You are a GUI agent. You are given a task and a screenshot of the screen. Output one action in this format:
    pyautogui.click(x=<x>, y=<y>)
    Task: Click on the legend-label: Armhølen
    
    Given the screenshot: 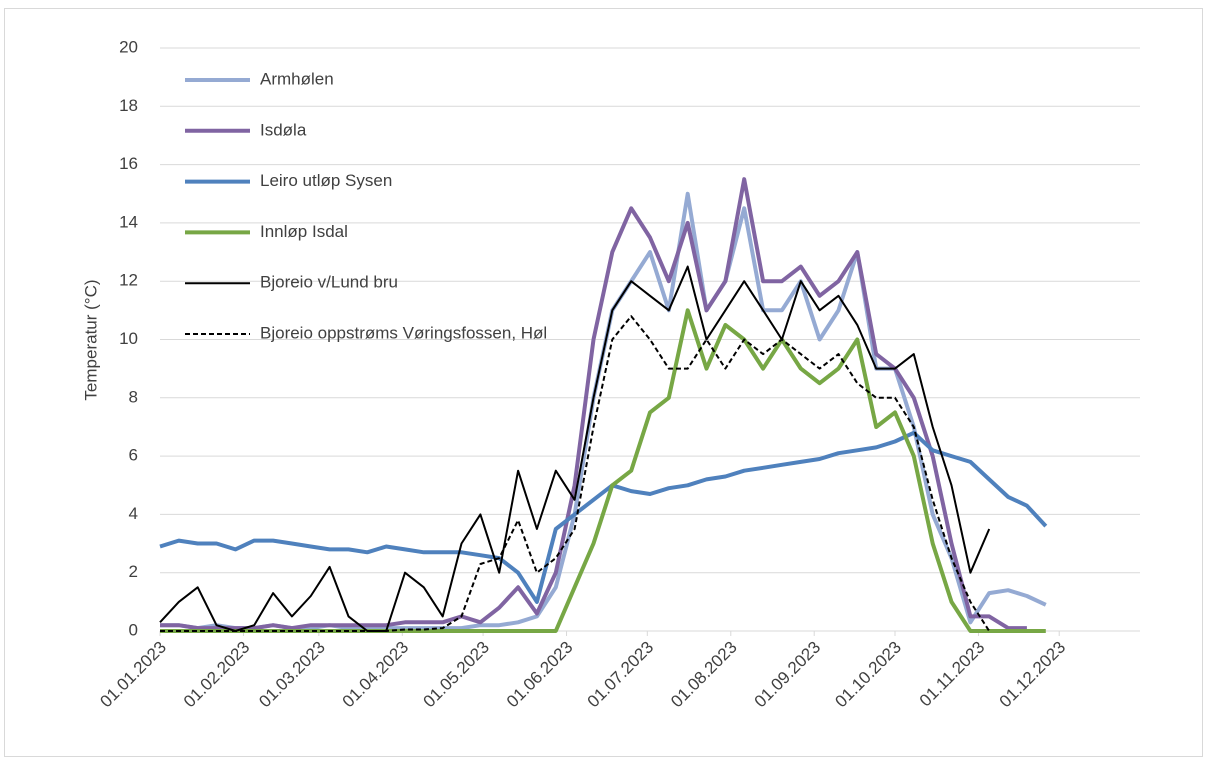 What is the action you would take?
    pyautogui.click(x=297, y=78)
    